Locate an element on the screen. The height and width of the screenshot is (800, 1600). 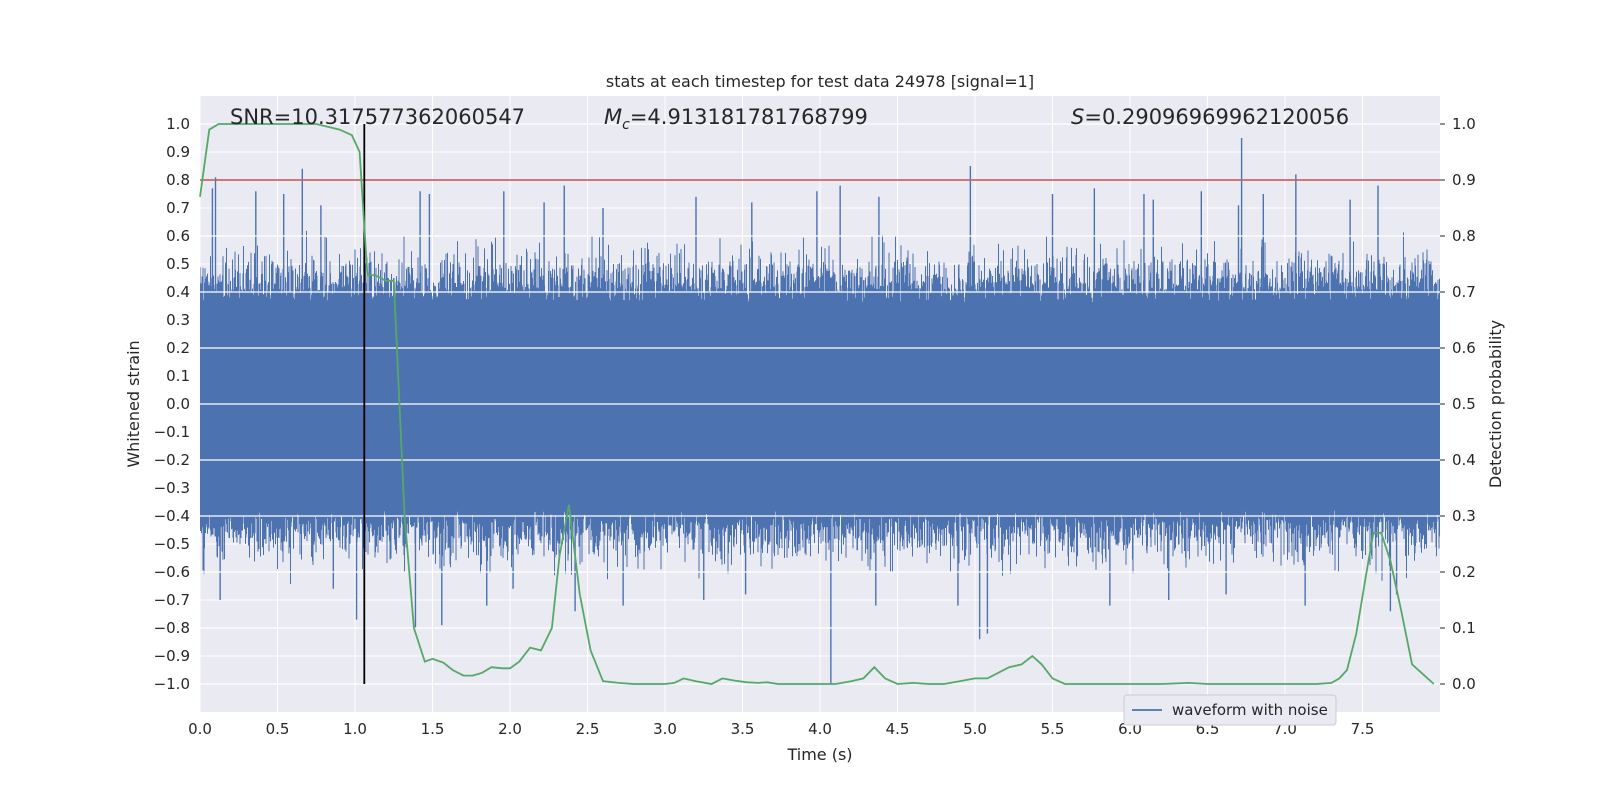
y-tick-label: 0.4 is located at coordinates (178, 292).